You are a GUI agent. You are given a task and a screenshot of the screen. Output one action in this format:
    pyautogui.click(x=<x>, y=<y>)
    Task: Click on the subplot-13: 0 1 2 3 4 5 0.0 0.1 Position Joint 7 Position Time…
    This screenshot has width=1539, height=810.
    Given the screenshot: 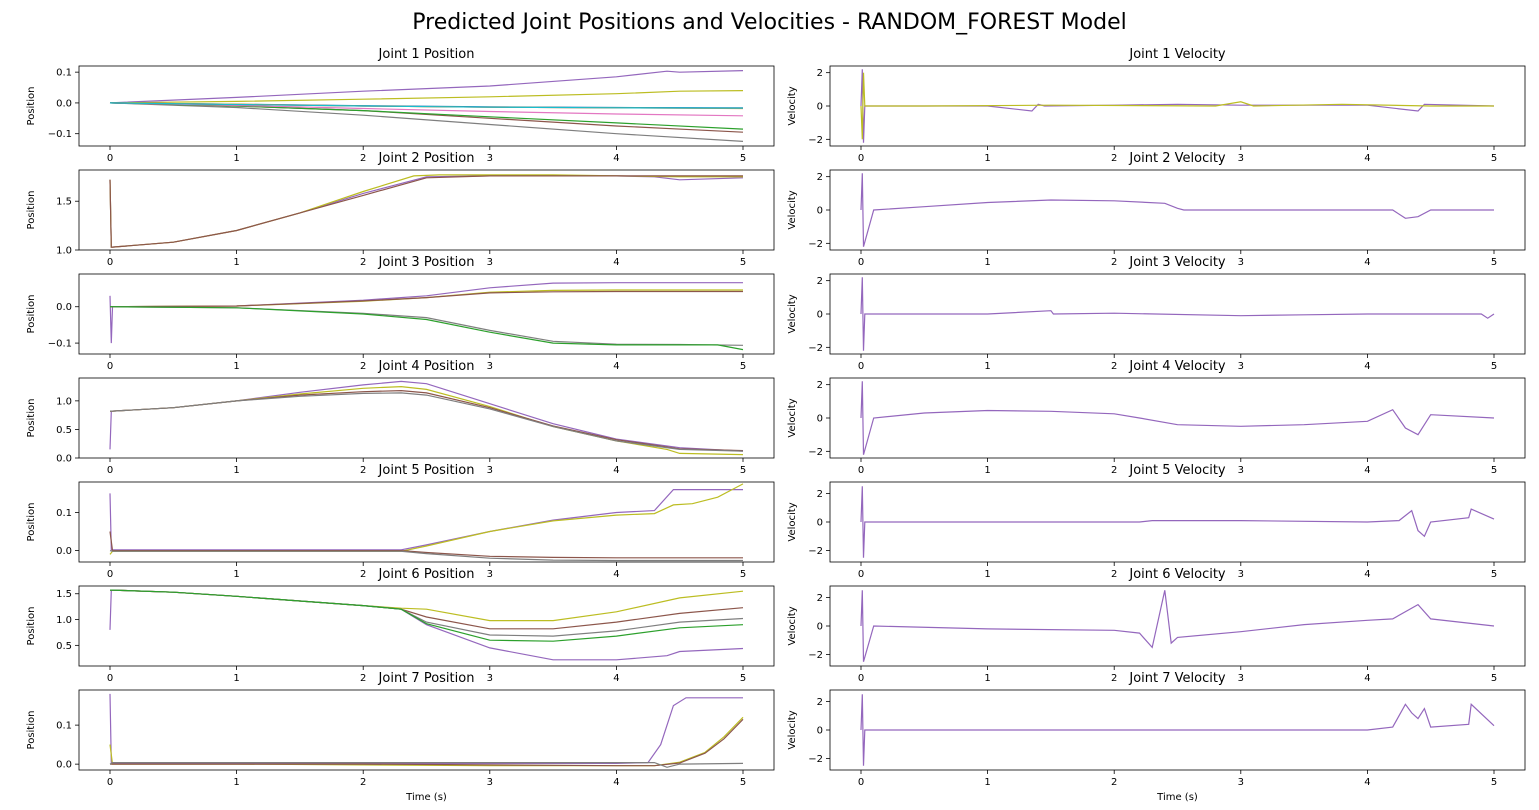 What is the action you would take?
    pyautogui.click(x=400, y=737)
    